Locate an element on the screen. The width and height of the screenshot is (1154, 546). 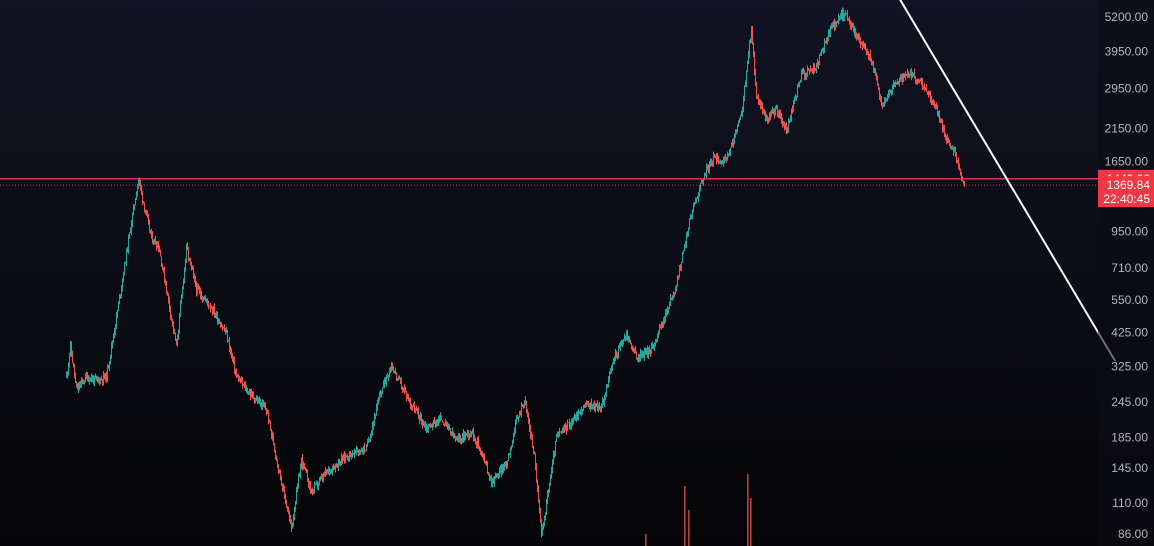
y-tick-label: 3950.00 is located at coordinates (1127, 52).